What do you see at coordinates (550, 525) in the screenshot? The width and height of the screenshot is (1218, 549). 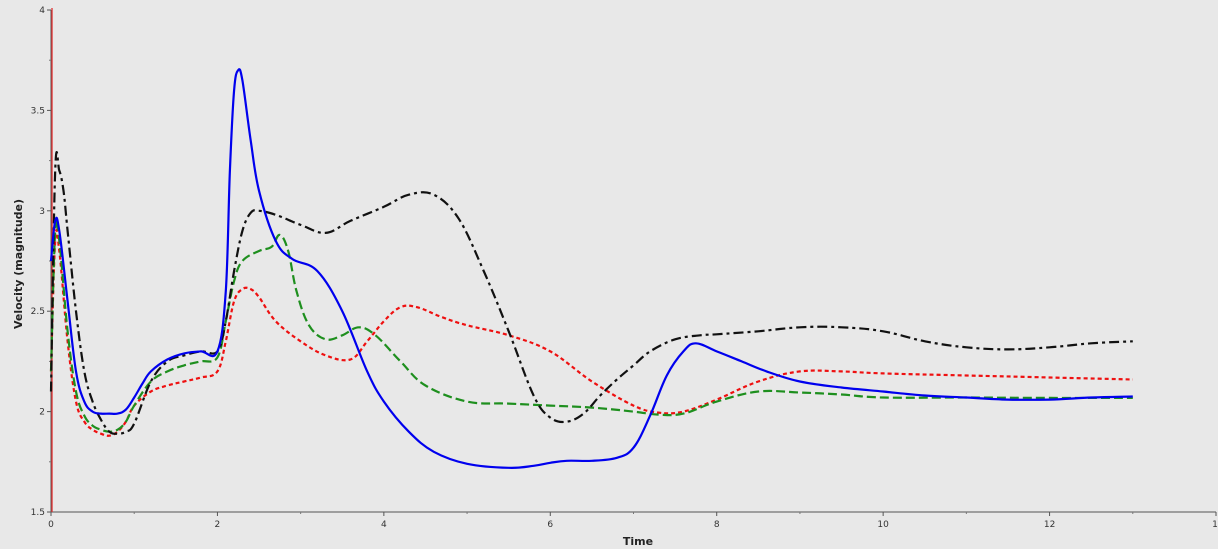 I see `x-tick-label: 6` at bounding box center [550, 525].